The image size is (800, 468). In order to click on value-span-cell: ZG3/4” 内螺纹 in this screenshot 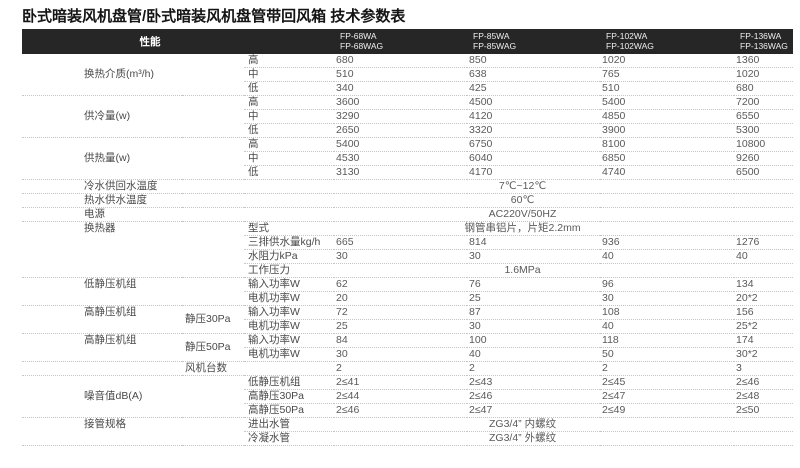, I will do `click(564, 424)`.